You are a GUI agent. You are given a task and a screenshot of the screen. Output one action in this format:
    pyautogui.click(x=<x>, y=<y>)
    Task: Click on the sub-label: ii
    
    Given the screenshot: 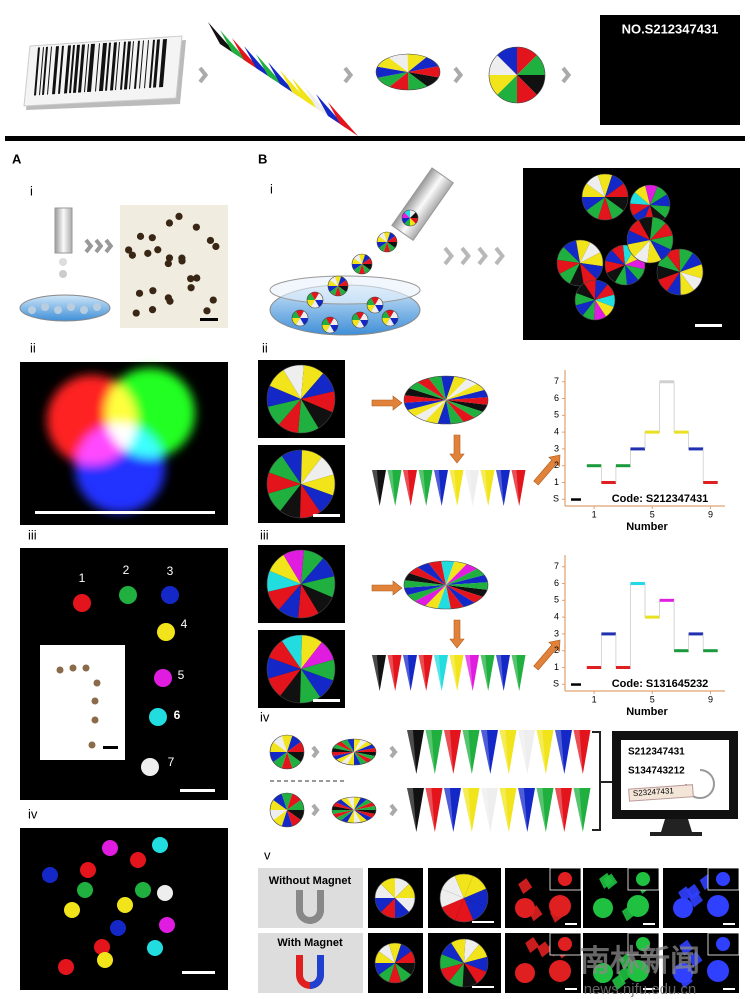 What is the action you would take?
    pyautogui.click(x=33, y=347)
    